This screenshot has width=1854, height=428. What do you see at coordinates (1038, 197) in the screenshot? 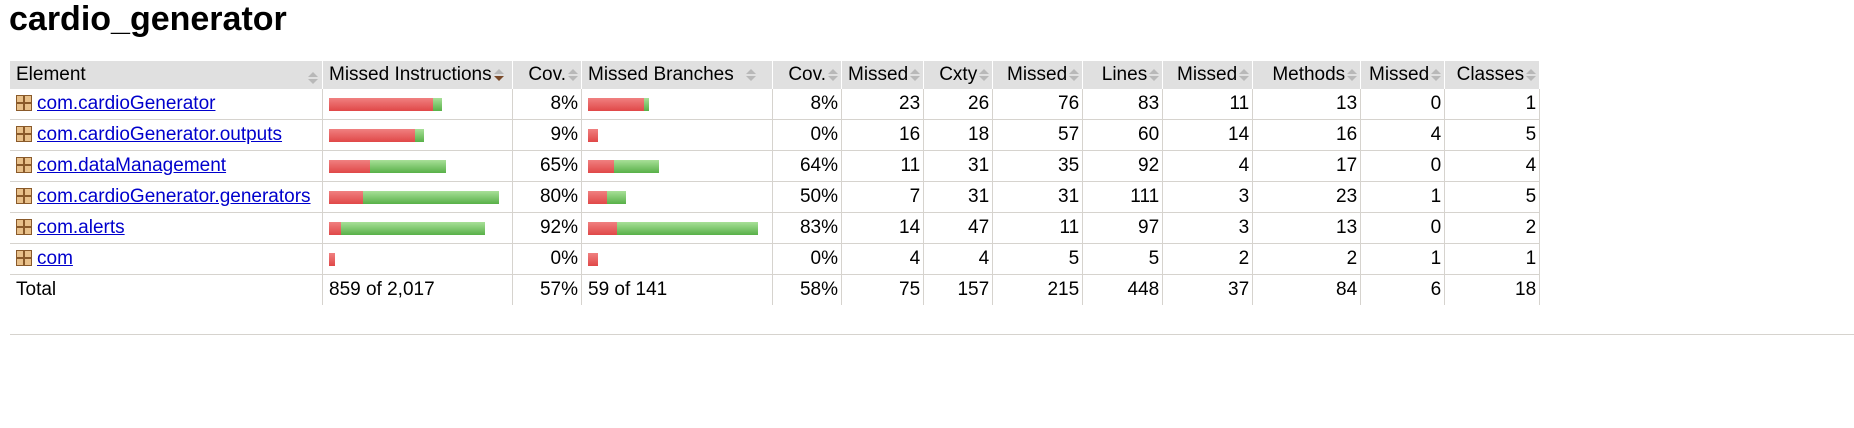
I see `missed-lines-value: 31` at bounding box center [1038, 197].